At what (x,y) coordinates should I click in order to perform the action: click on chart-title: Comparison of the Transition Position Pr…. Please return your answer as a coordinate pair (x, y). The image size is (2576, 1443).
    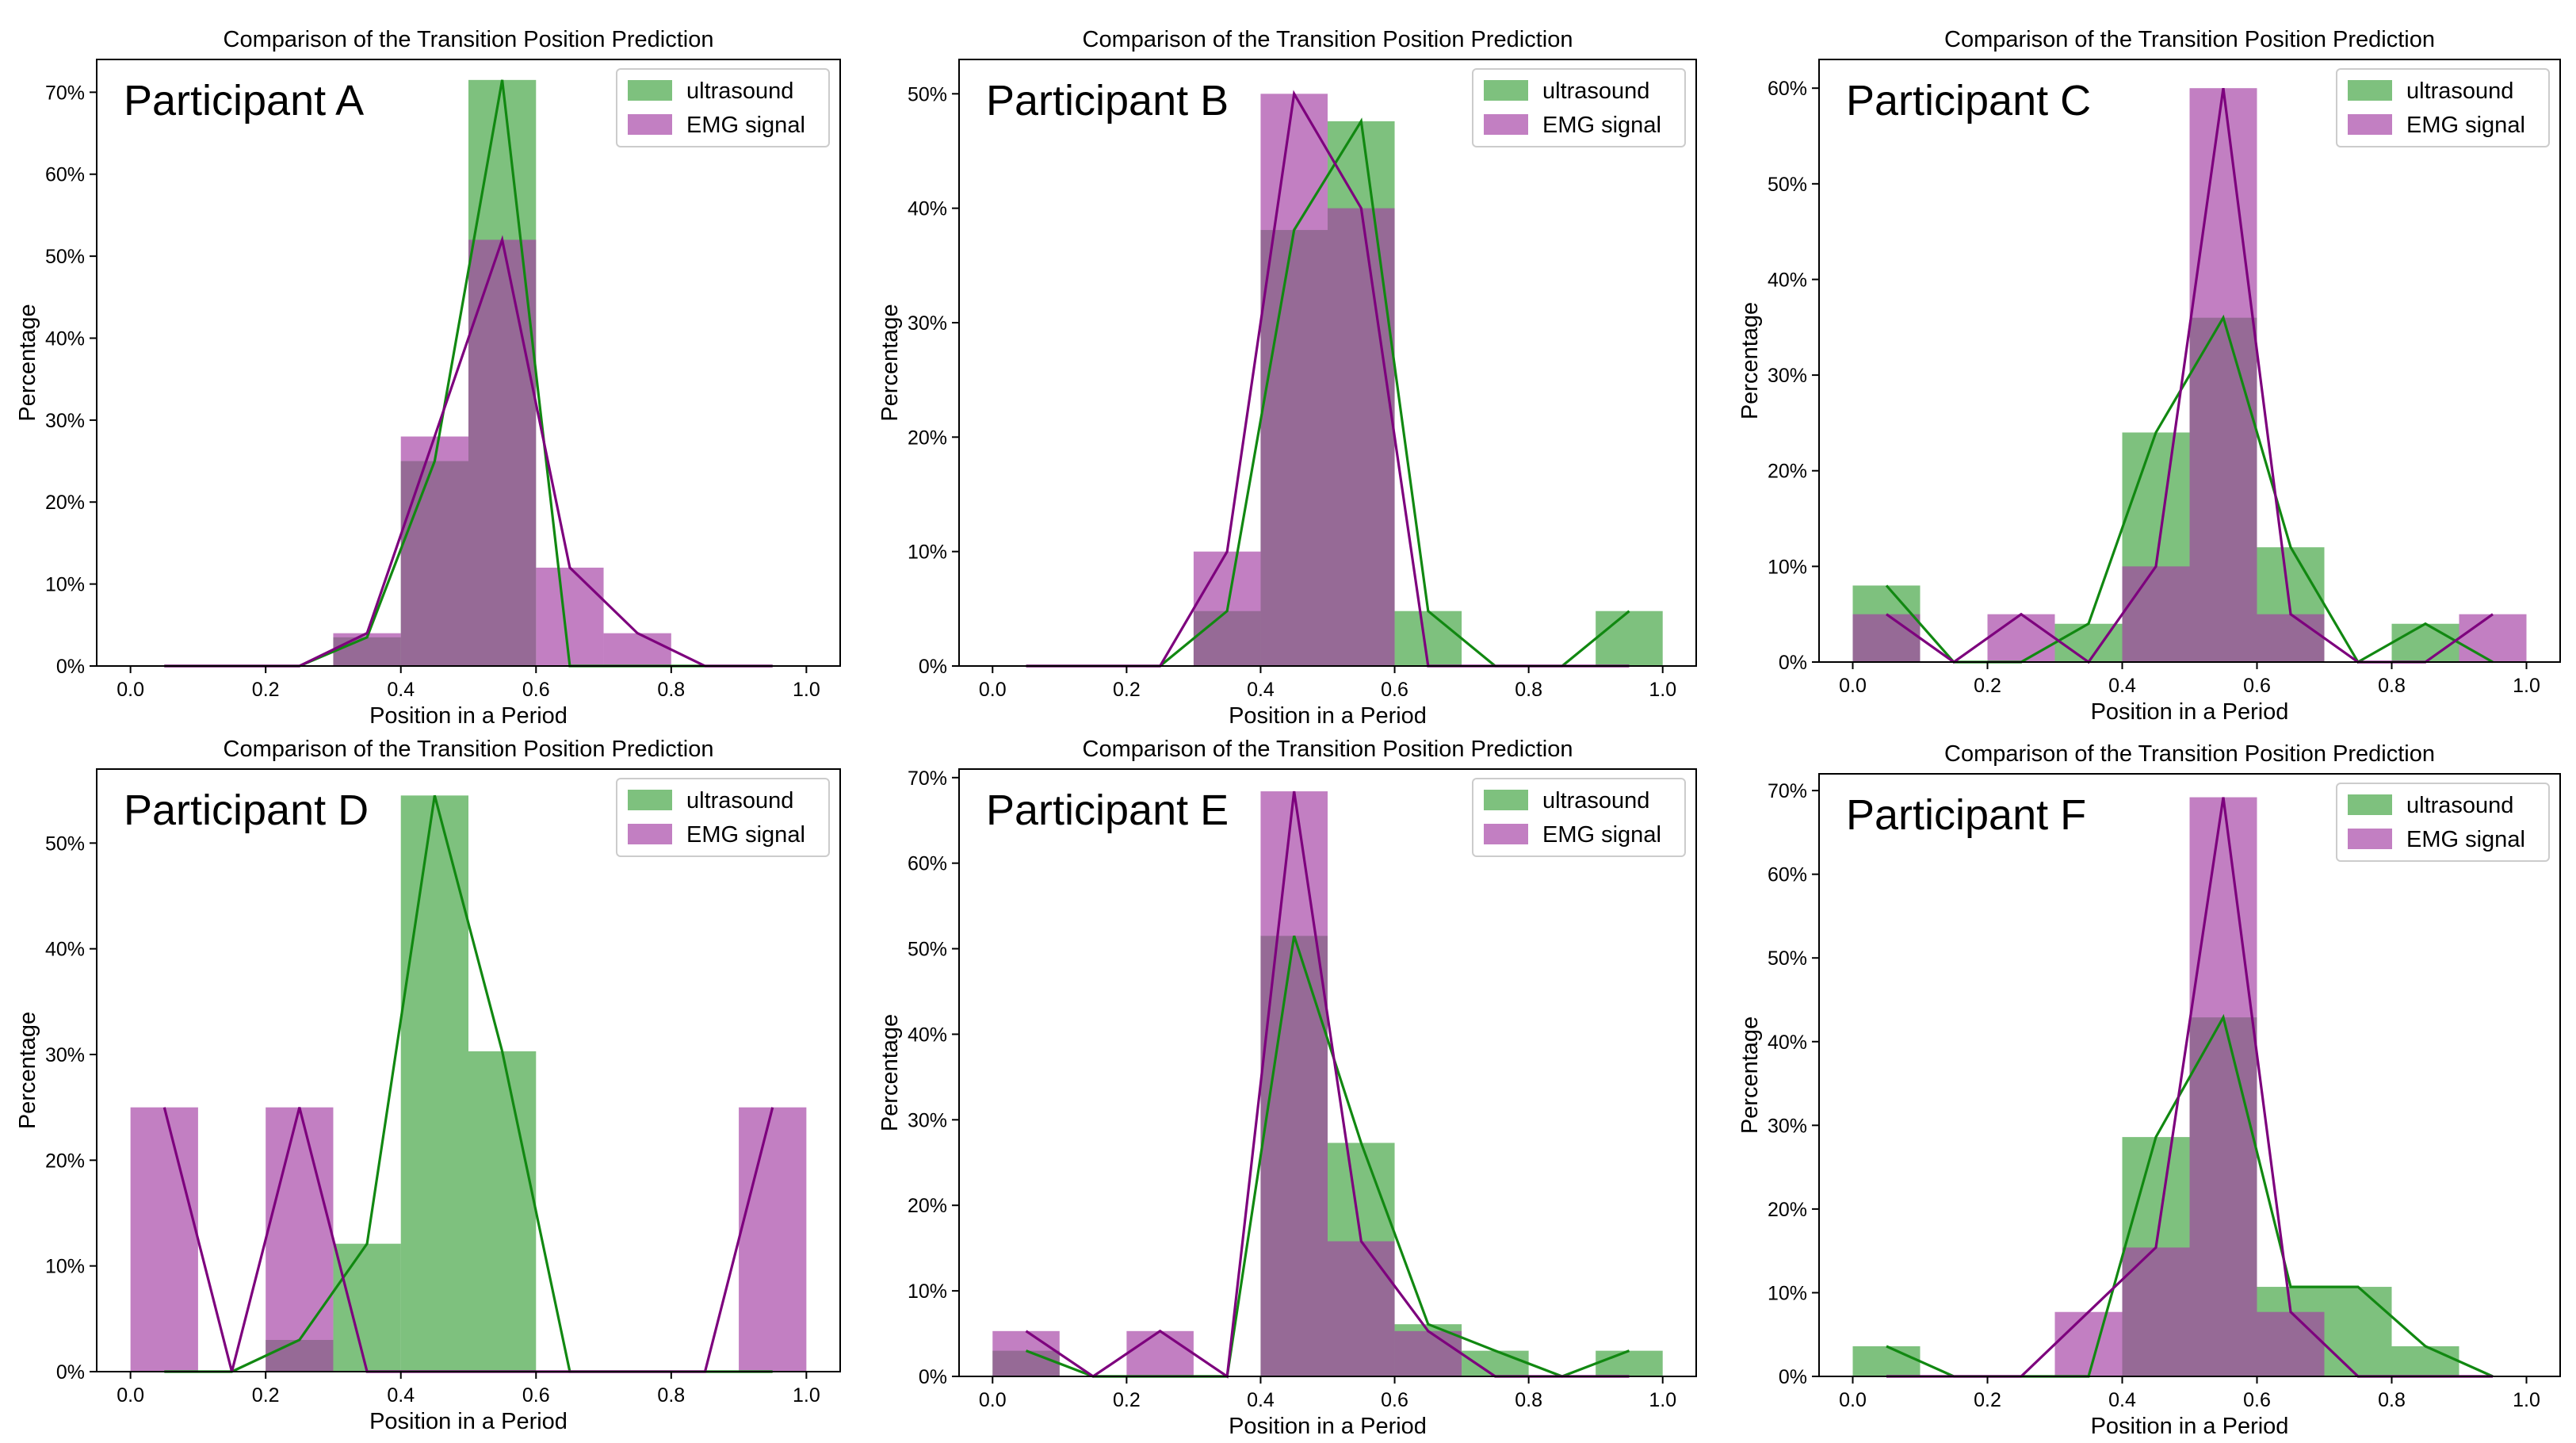
    Looking at the image, I should click on (469, 749).